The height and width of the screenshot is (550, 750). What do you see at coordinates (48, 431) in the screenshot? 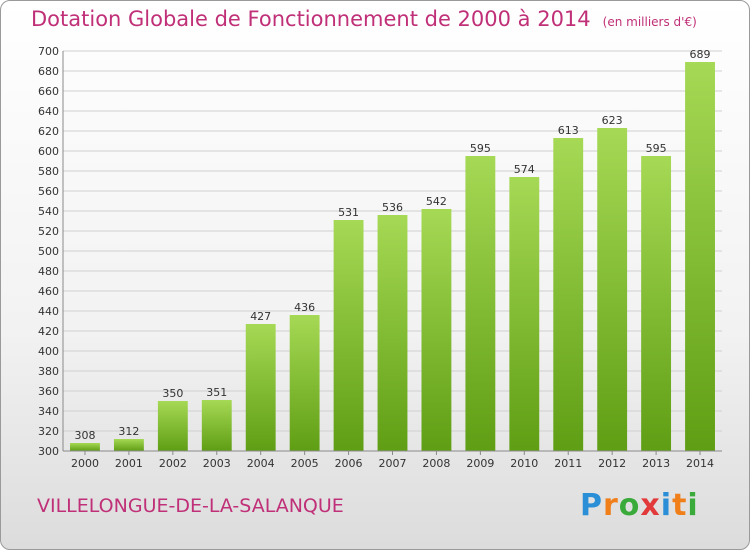
I see `y-tick-label: 320` at bounding box center [48, 431].